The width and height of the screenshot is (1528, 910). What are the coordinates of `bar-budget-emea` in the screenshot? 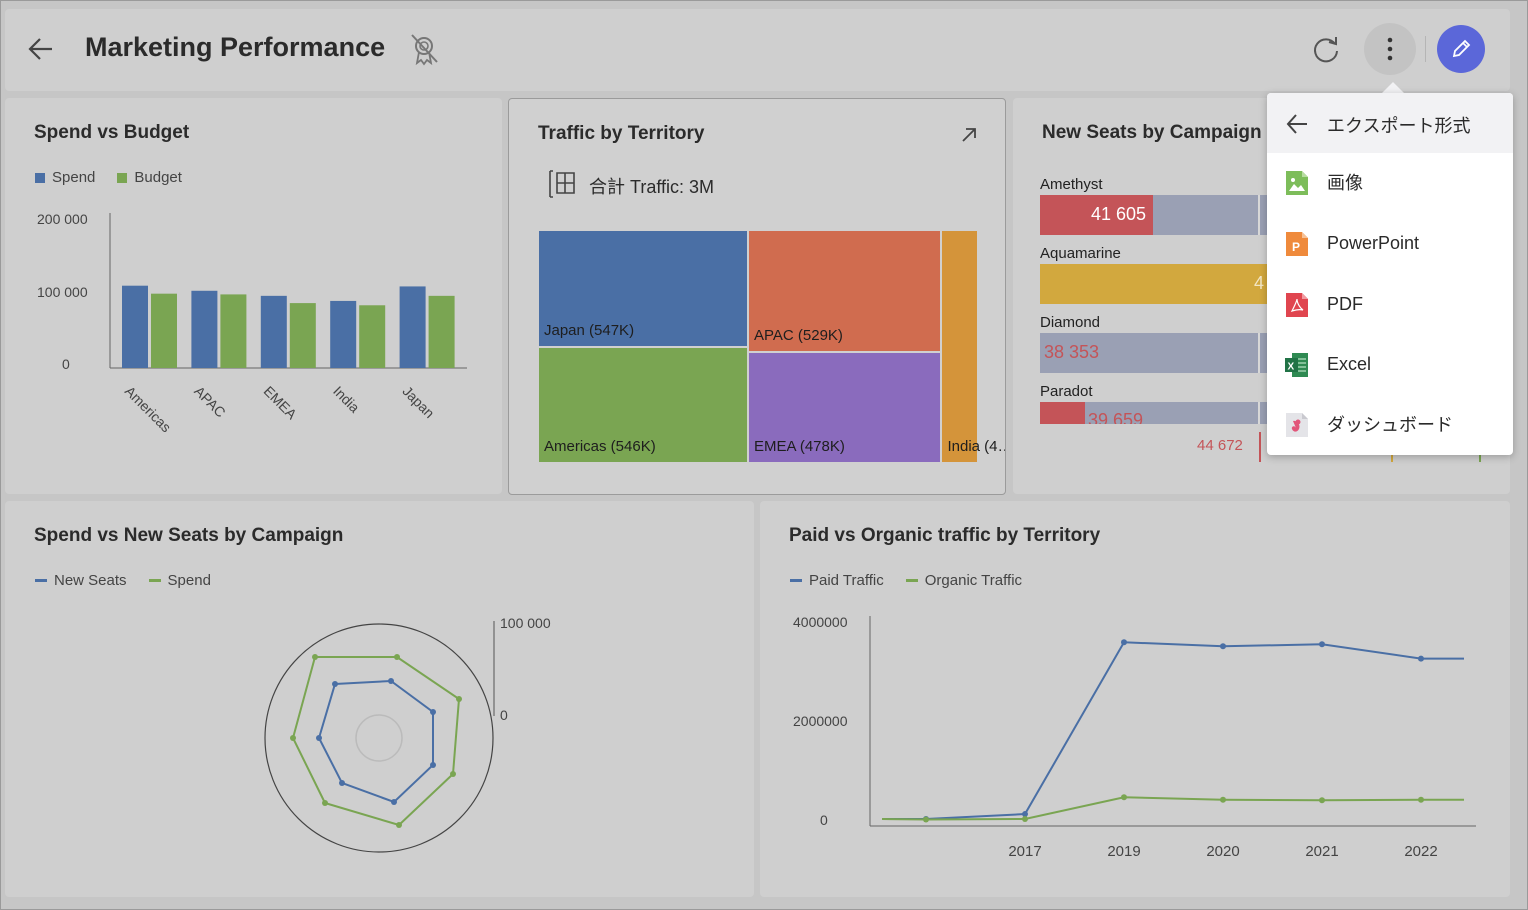 It's located at (302, 335).